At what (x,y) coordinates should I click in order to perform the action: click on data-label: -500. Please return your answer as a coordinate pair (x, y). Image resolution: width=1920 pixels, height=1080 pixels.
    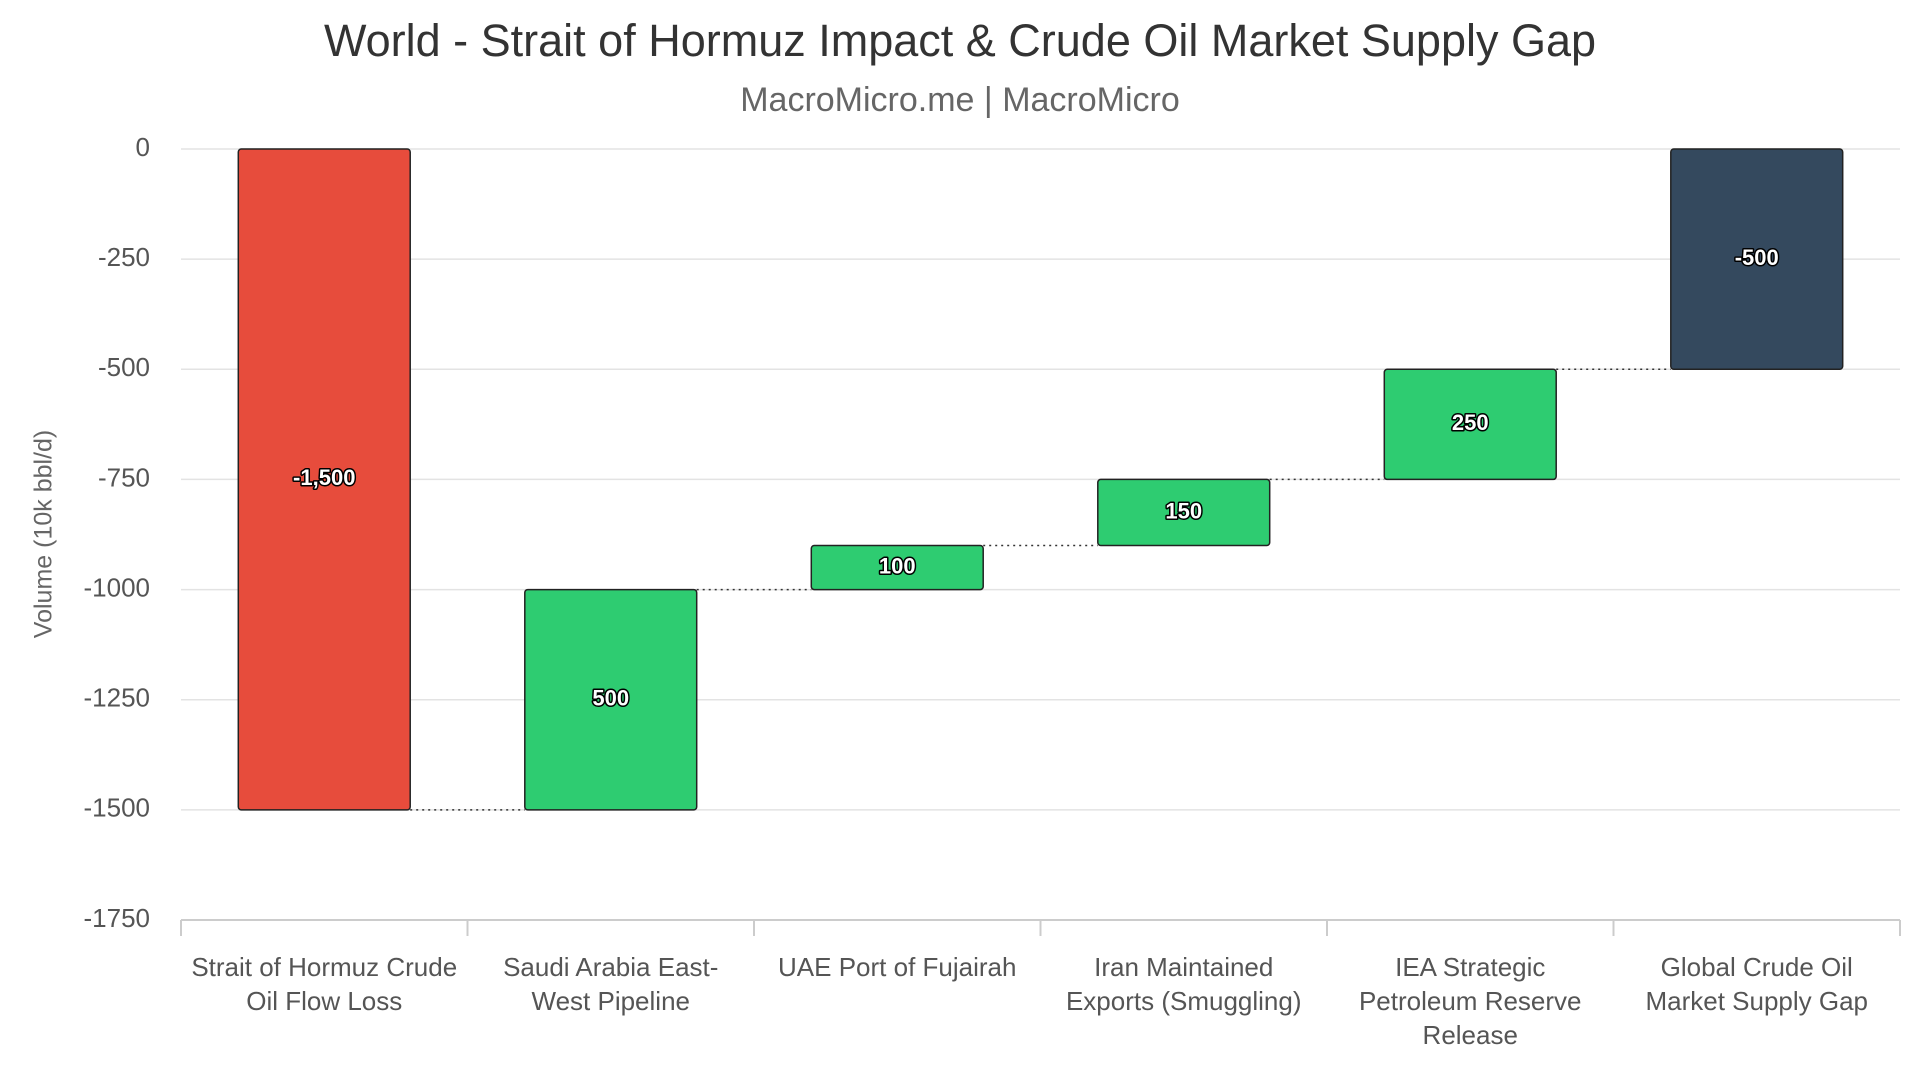
    Looking at the image, I should click on (1757, 257).